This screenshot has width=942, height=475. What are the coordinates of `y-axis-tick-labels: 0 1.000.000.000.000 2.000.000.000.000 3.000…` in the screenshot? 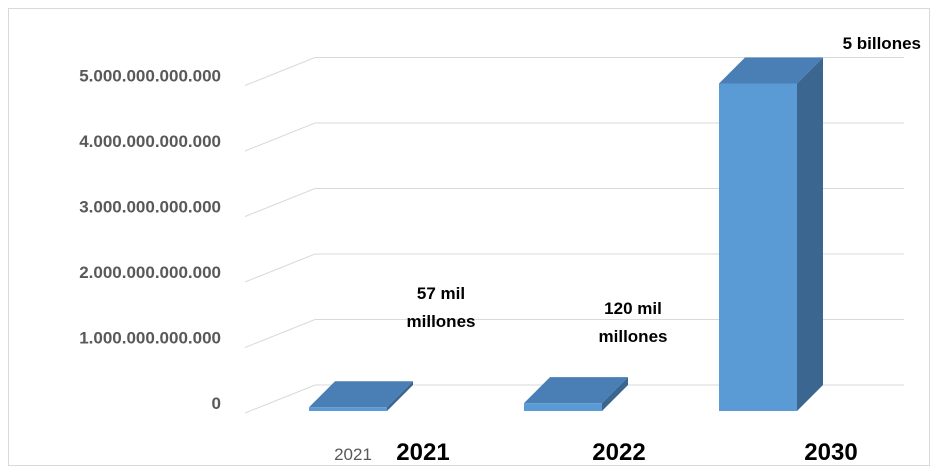 It's located at (150, 240).